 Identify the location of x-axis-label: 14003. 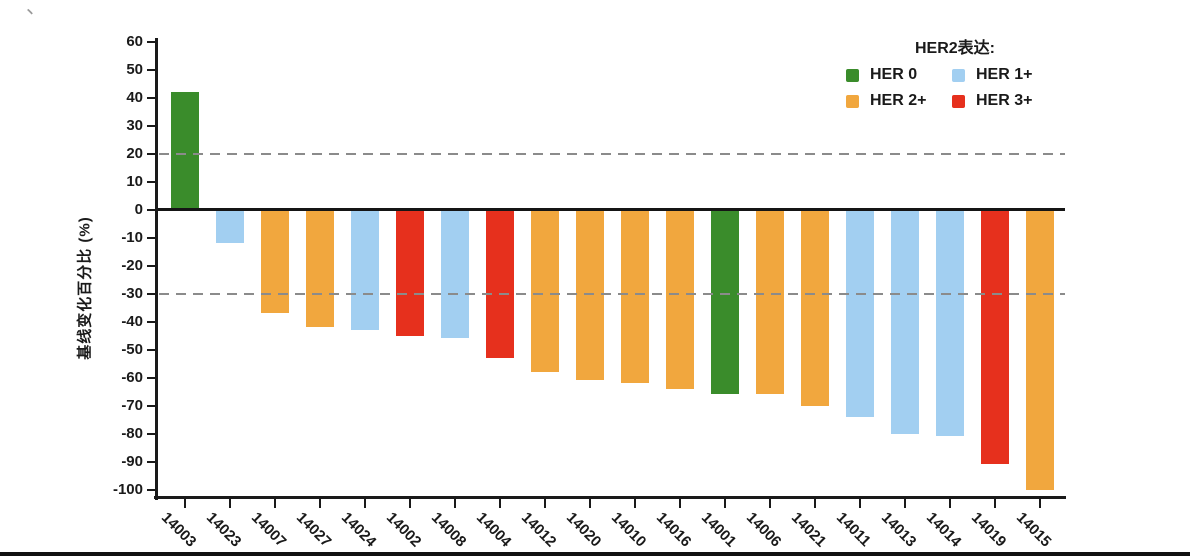
(178, 530).